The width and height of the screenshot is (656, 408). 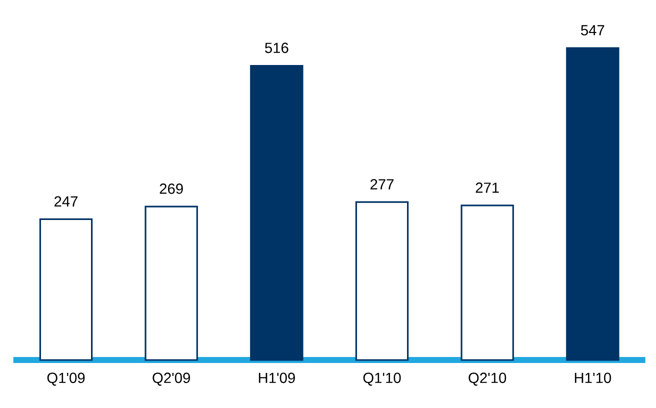 I want to click on x-tick-label: H1'10, so click(x=593, y=378).